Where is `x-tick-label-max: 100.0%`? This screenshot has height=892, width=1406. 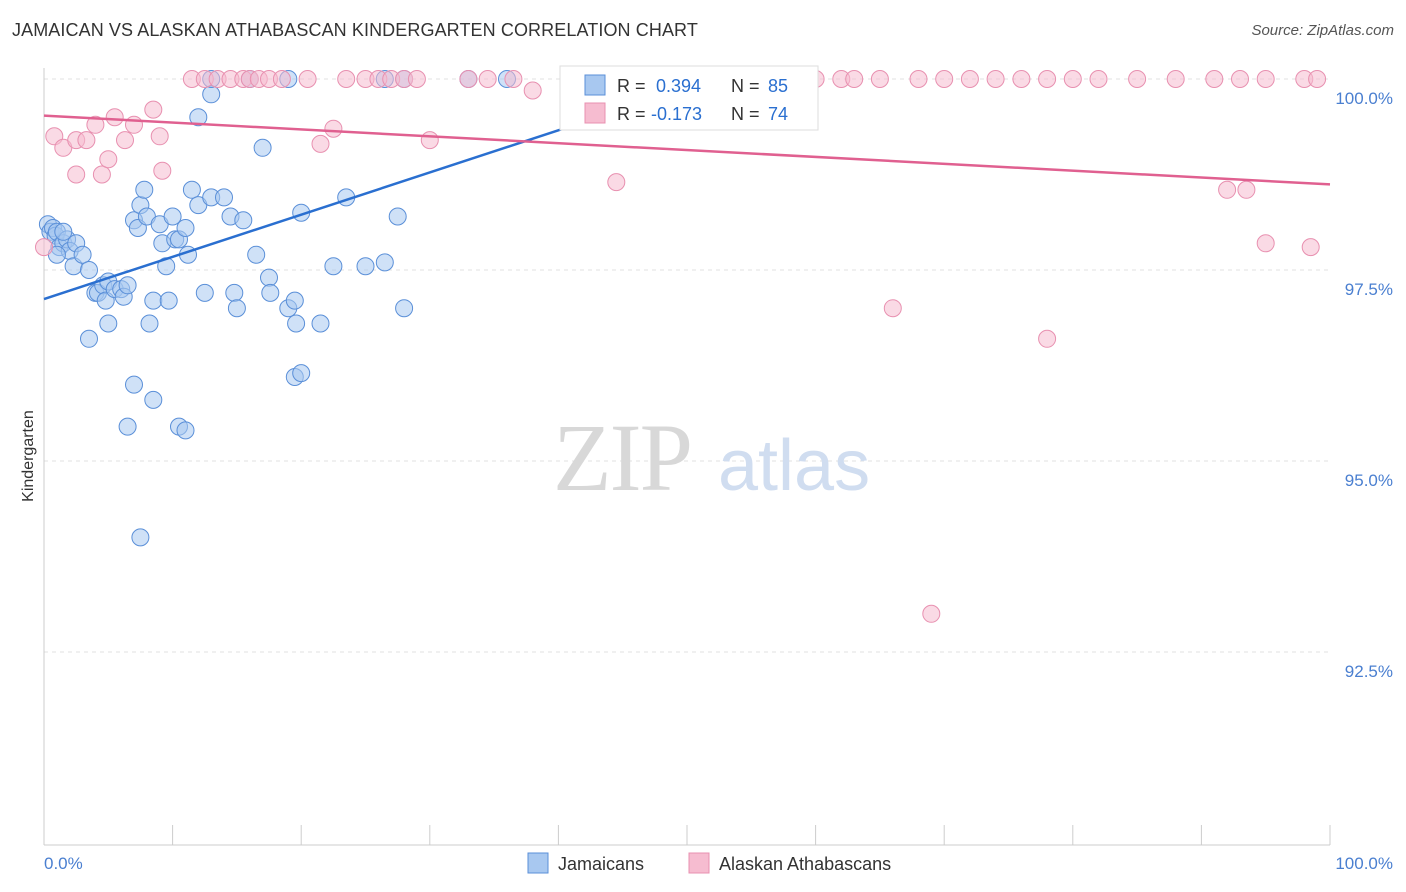 x-tick-label-max: 100.0% is located at coordinates (1364, 863).